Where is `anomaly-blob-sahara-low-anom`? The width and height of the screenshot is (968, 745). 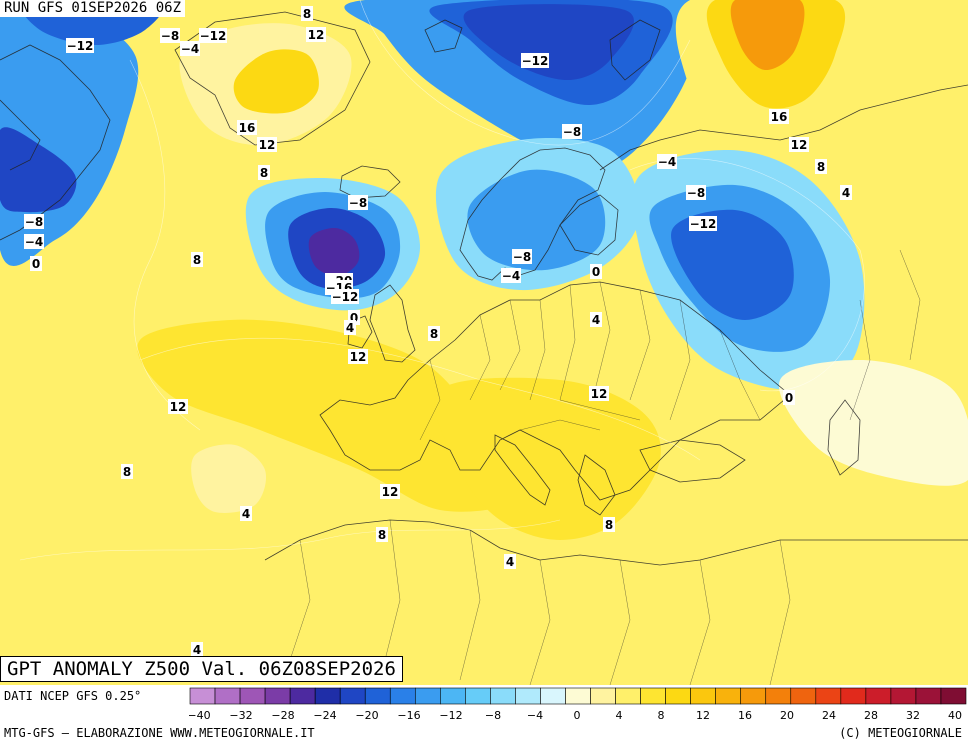
anomaly-blob-sahara-low-anom is located at coordinates (229, 478).